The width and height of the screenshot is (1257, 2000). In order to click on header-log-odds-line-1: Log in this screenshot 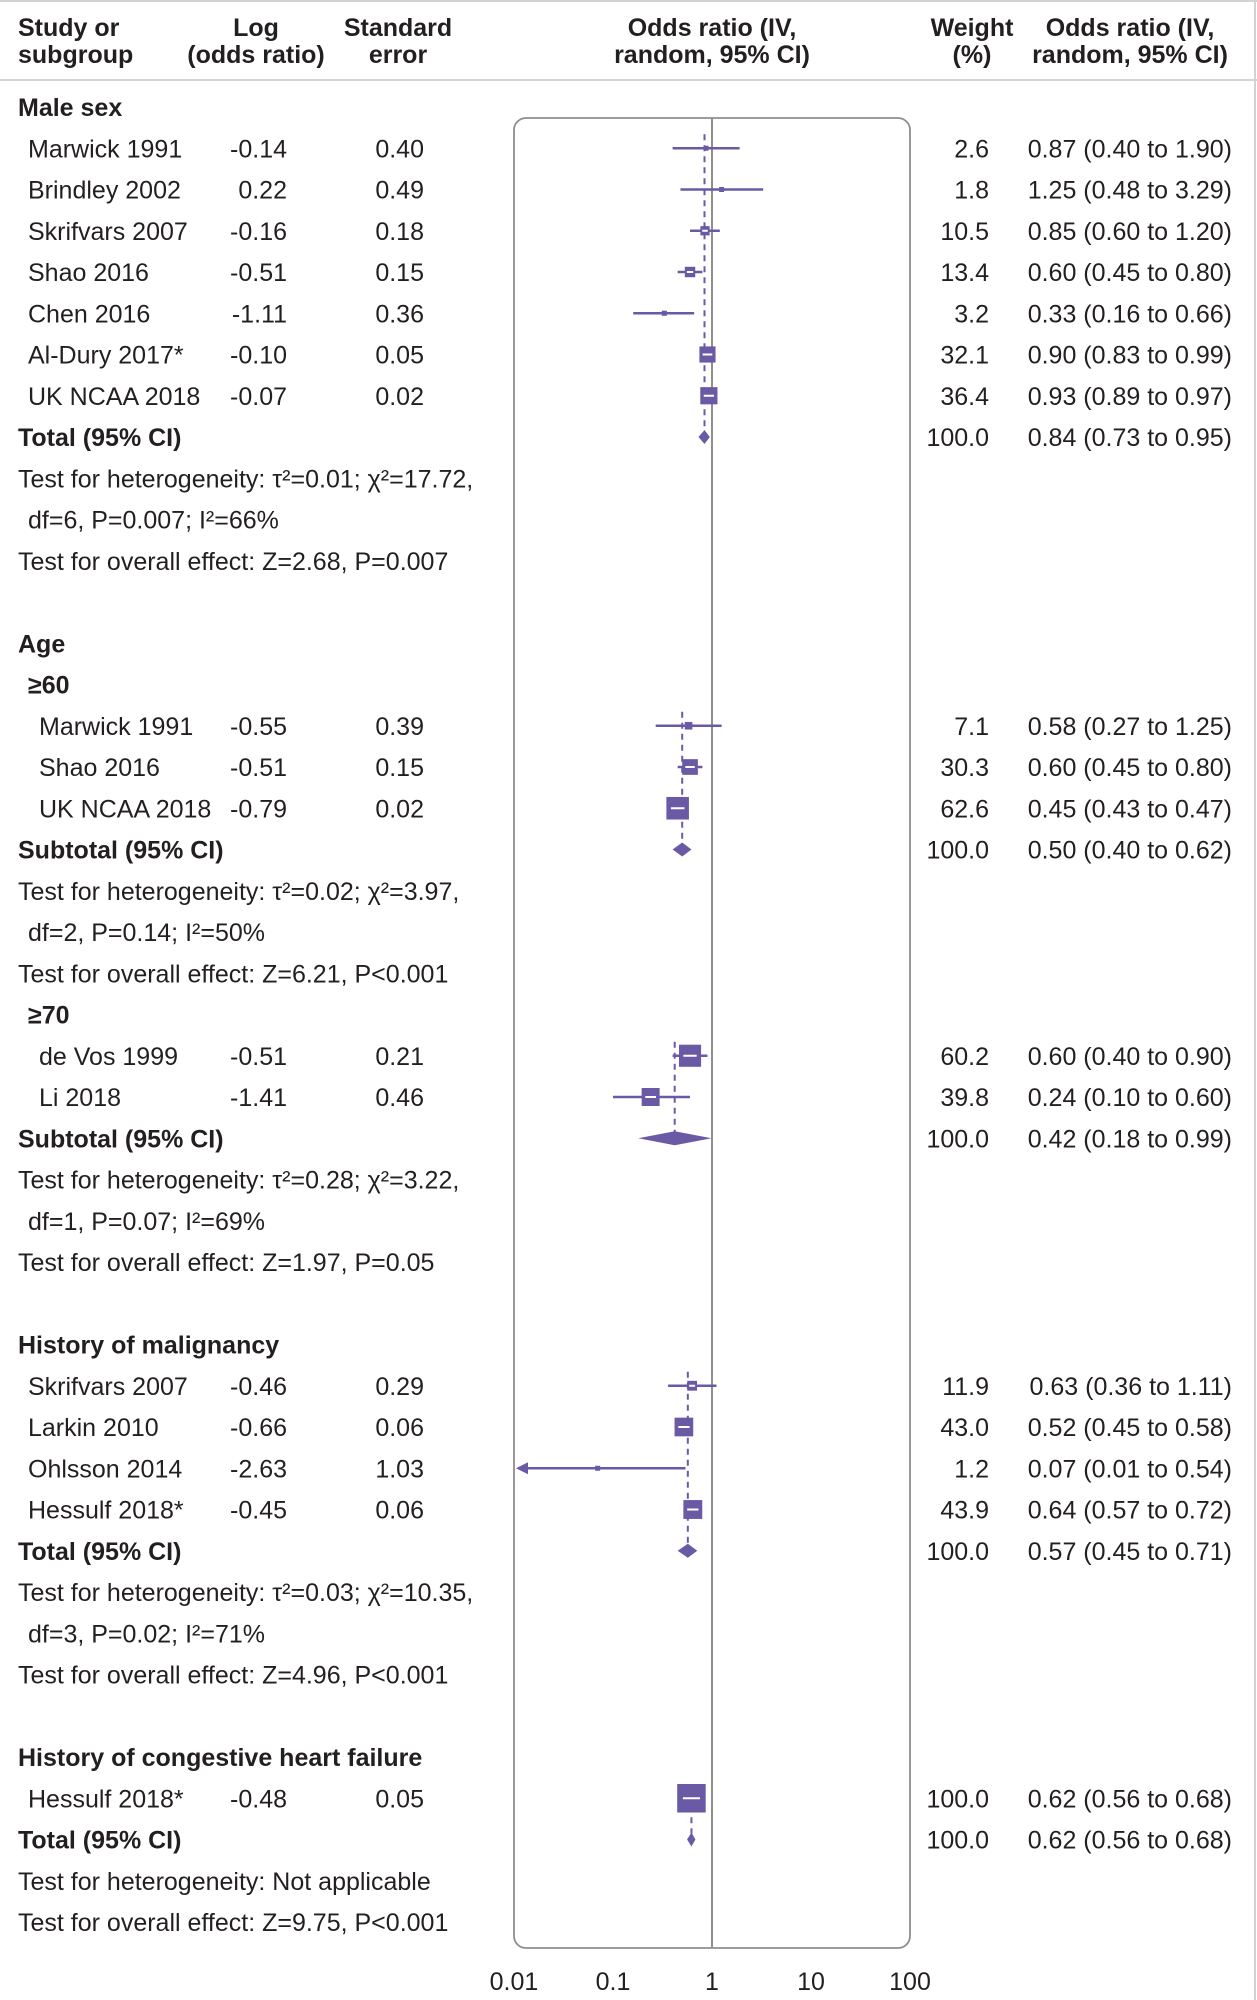, I will do `click(256, 28)`.